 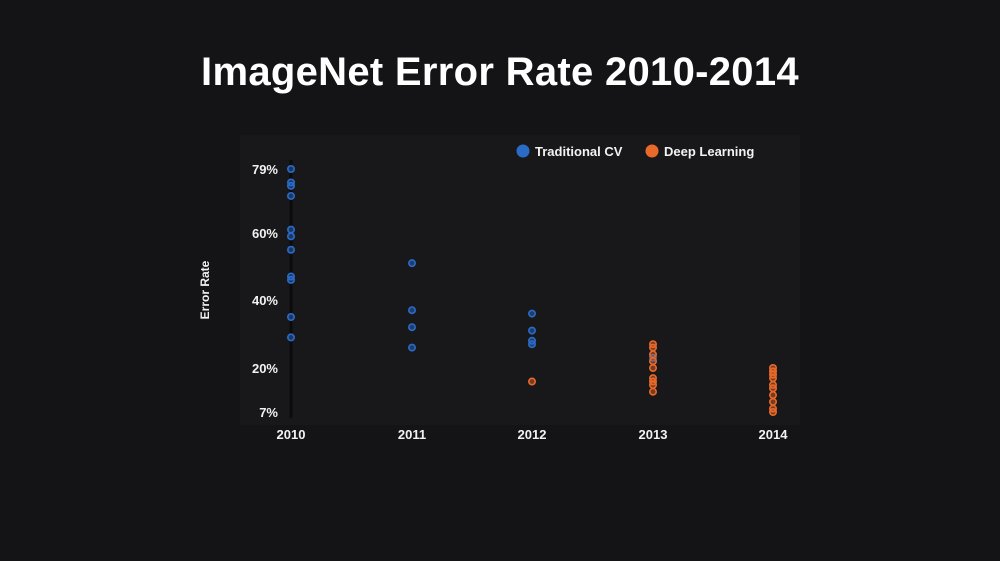 What do you see at coordinates (579, 151) in the screenshot?
I see `legend-label-traditional-cv: Traditional CV` at bounding box center [579, 151].